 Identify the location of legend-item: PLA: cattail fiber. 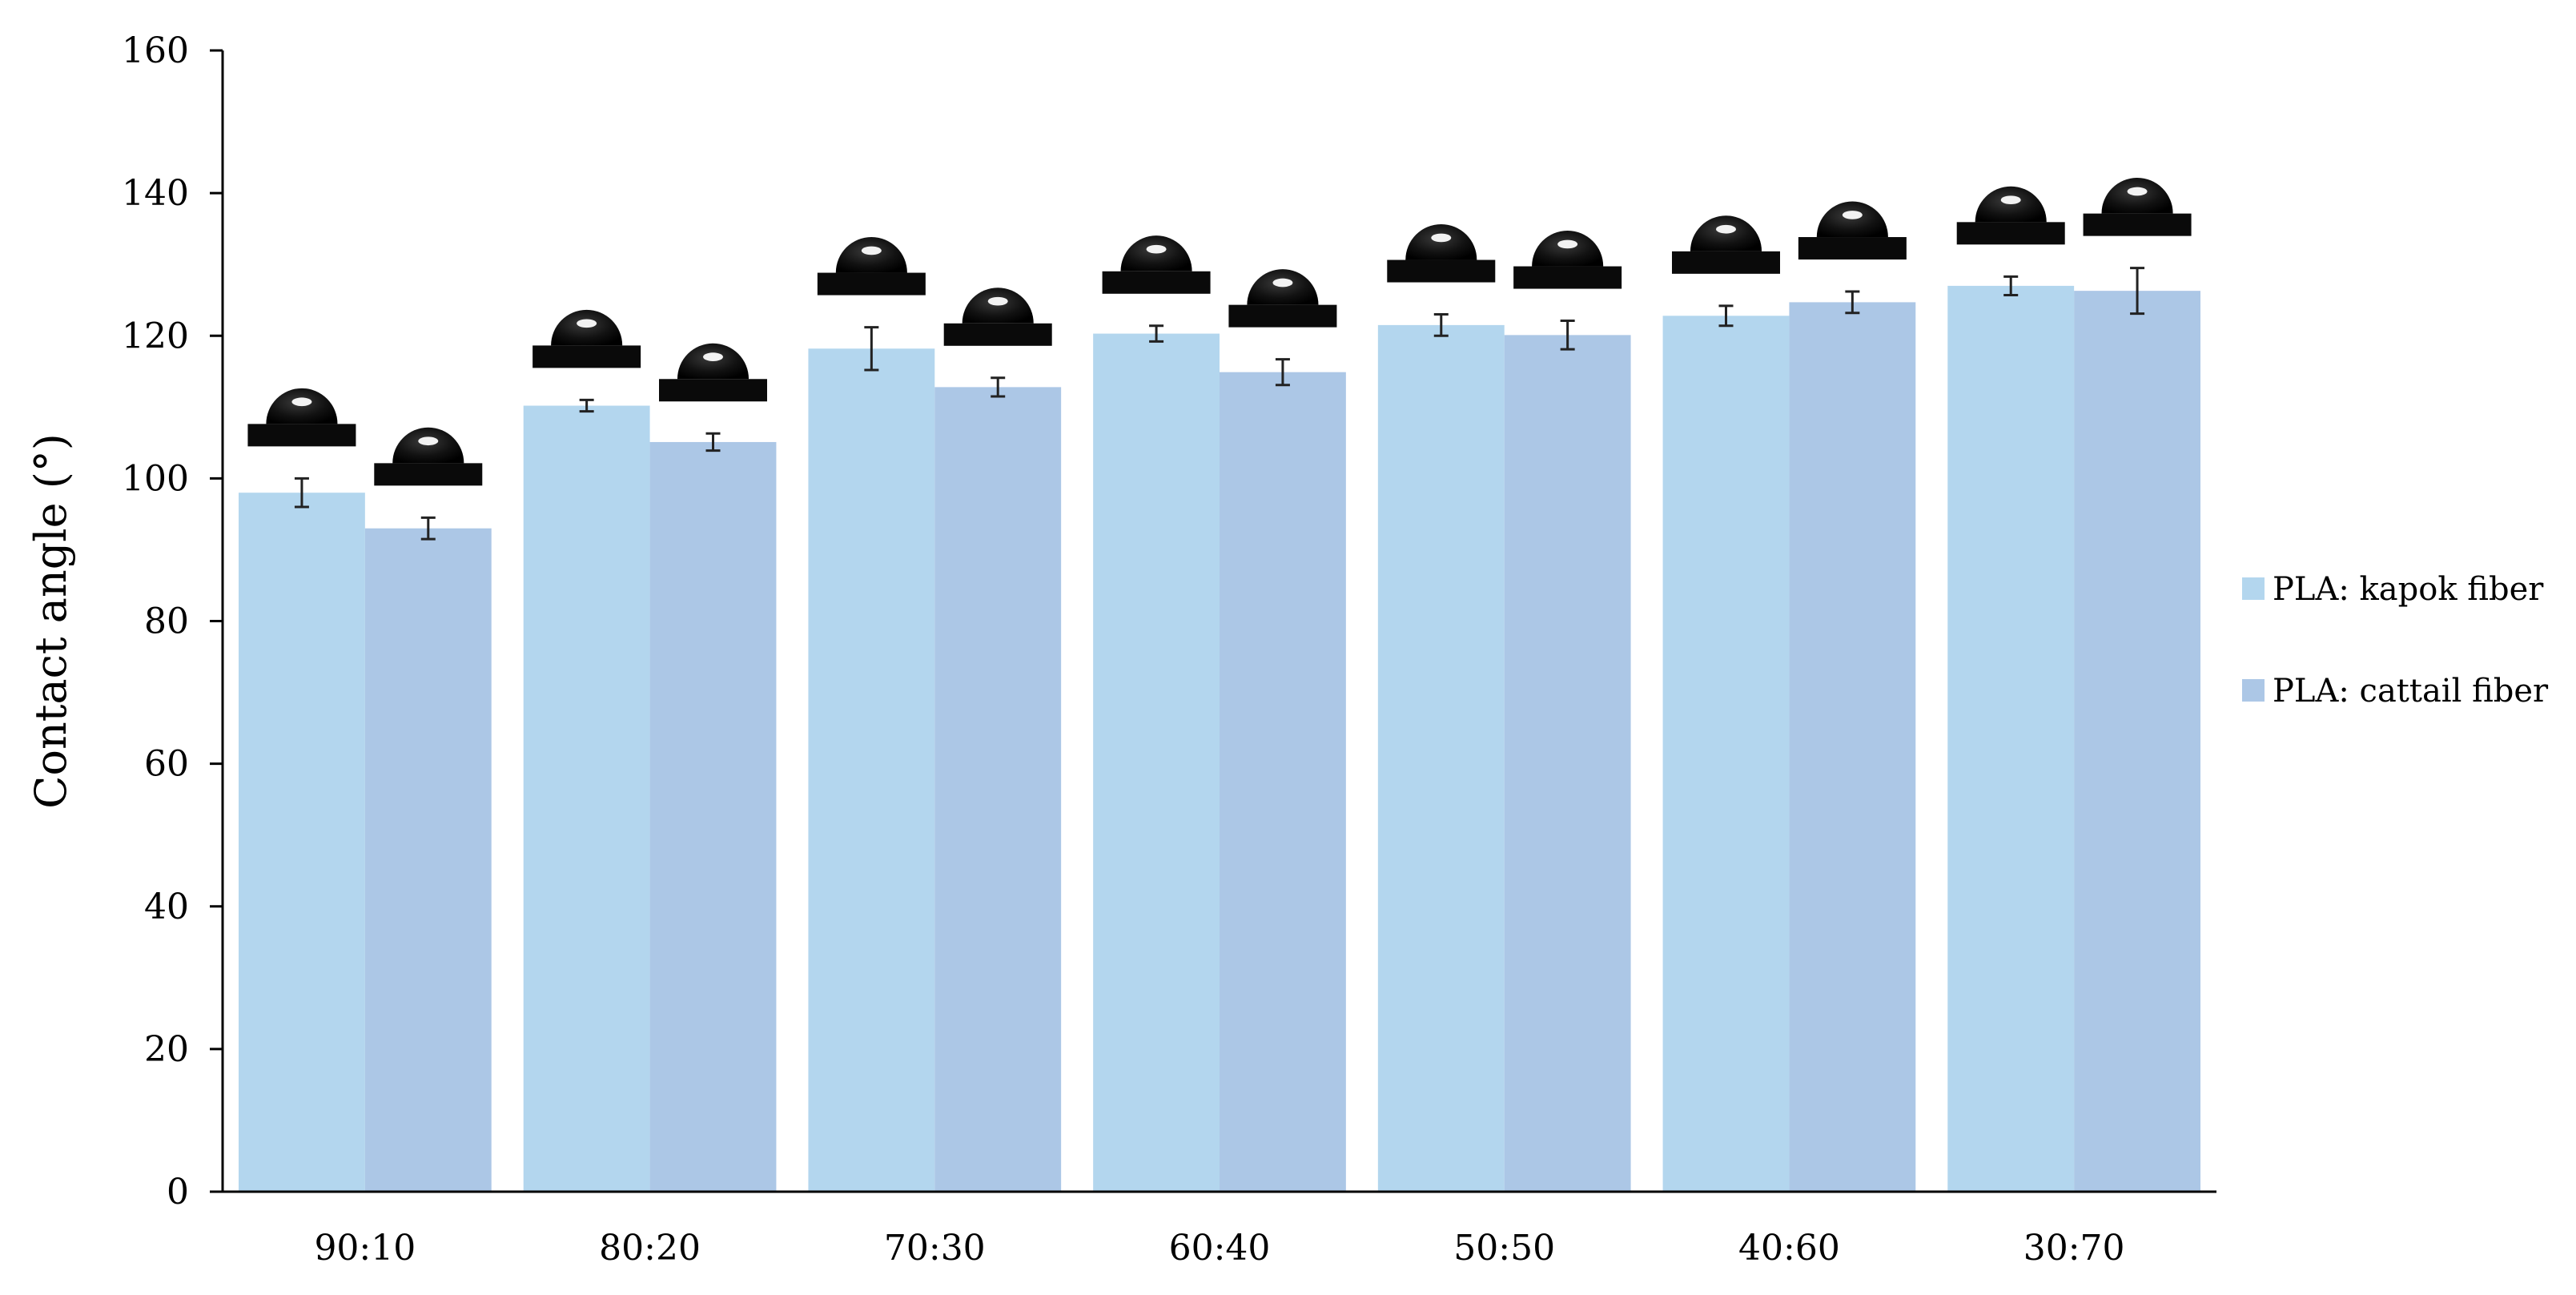
(2395, 691).